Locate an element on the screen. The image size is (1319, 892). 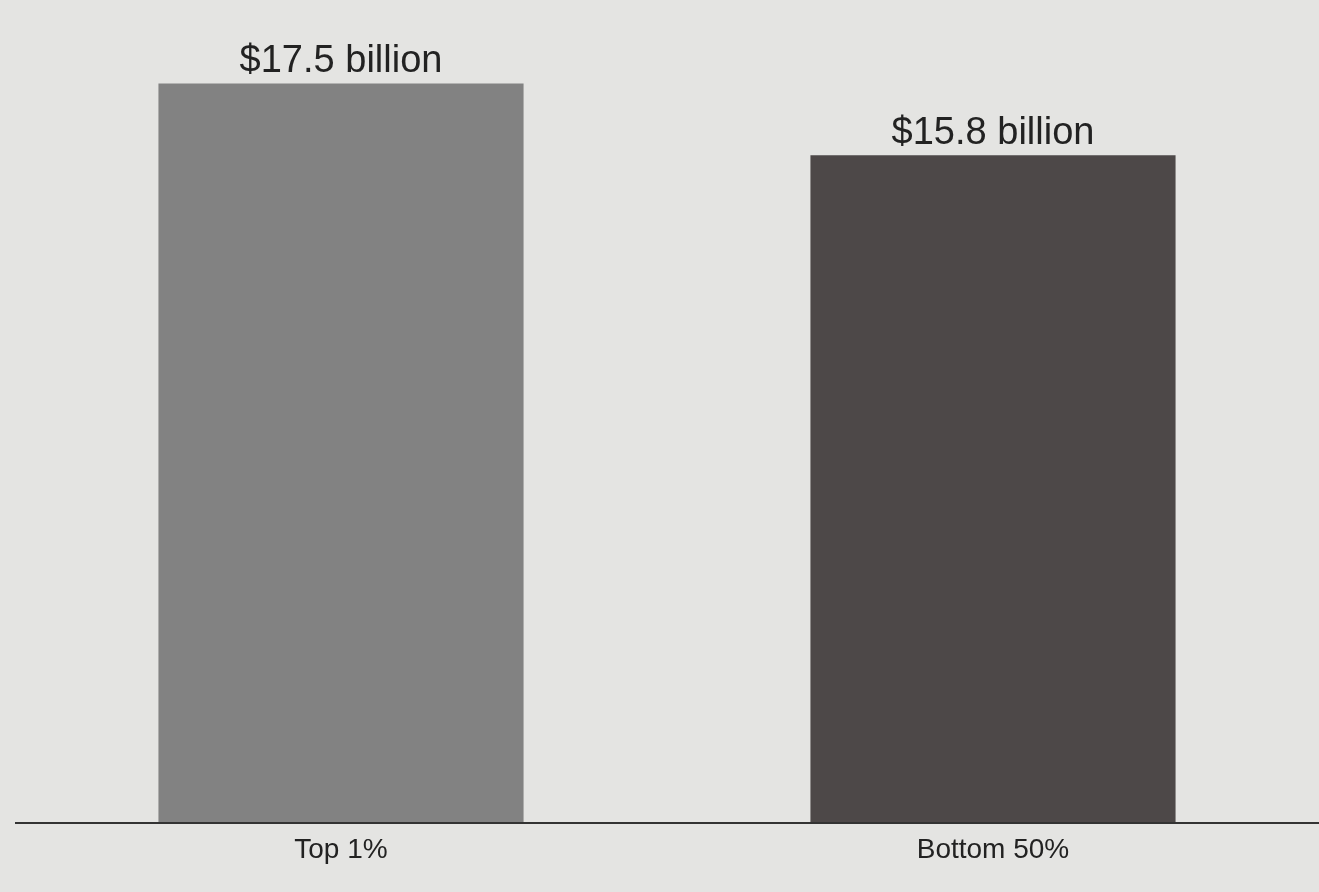
x-tick-label: Bottom 50% is located at coordinates (993, 848).